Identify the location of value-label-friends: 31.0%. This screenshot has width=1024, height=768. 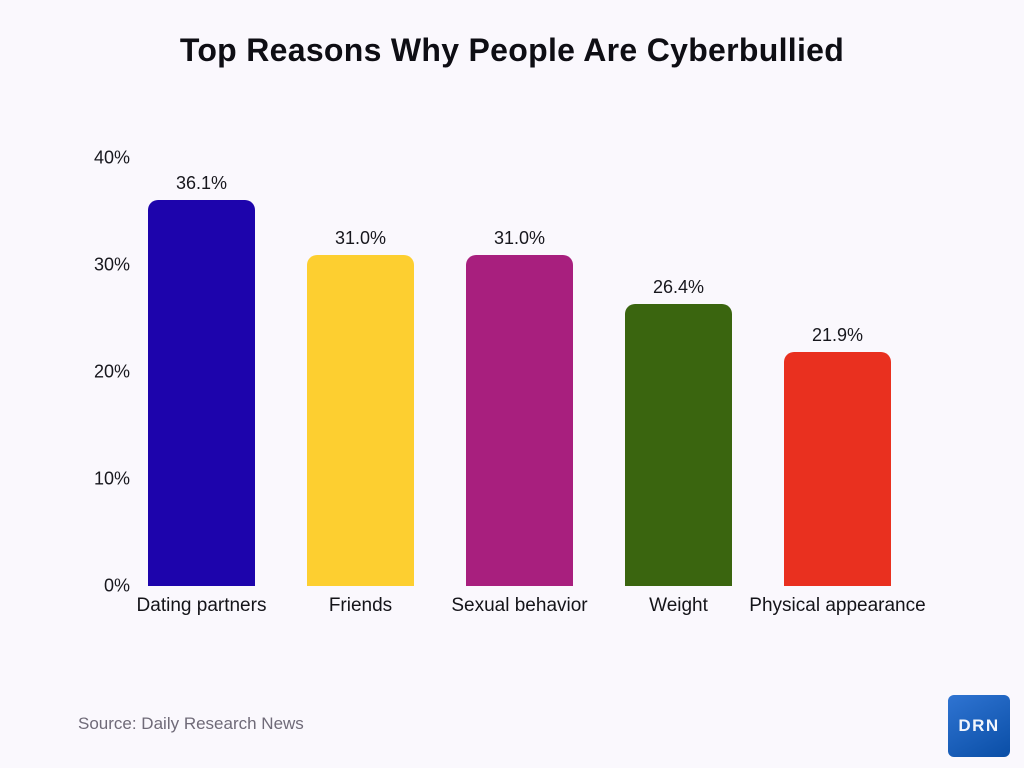
(360, 238).